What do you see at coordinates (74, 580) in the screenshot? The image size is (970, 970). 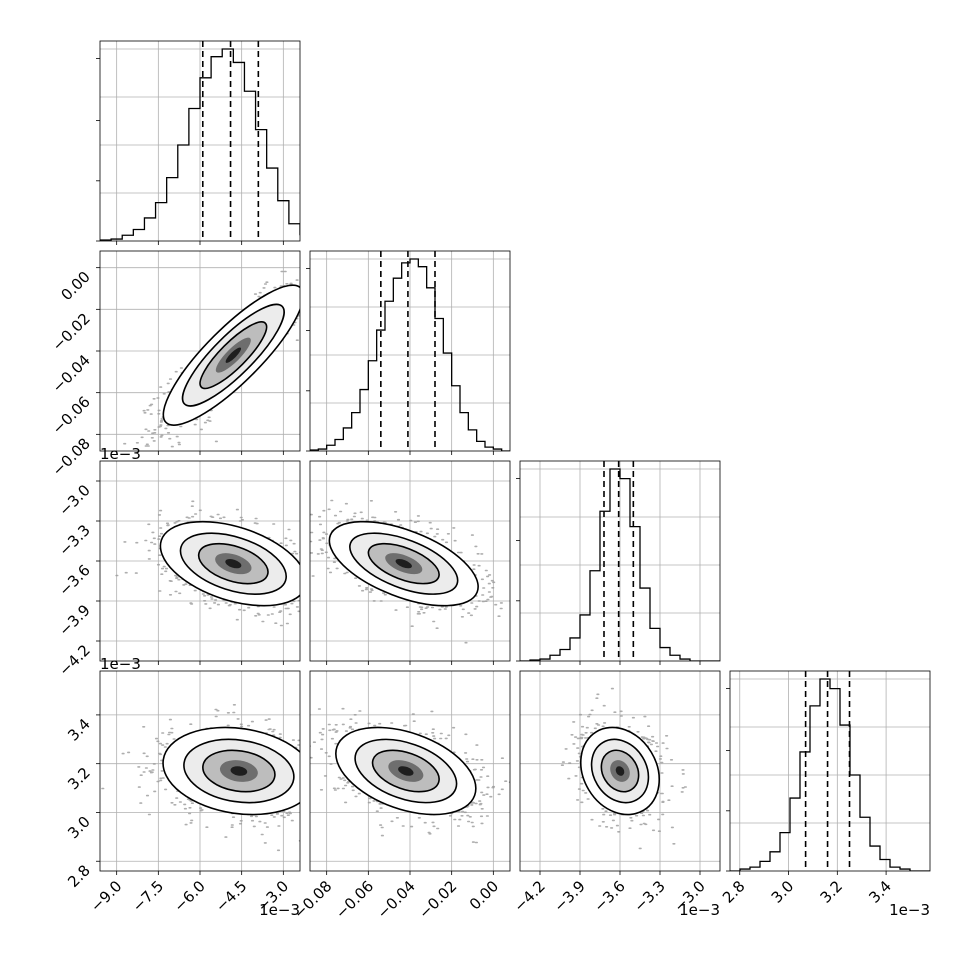 I see `y-tick-label: −3.6` at bounding box center [74, 580].